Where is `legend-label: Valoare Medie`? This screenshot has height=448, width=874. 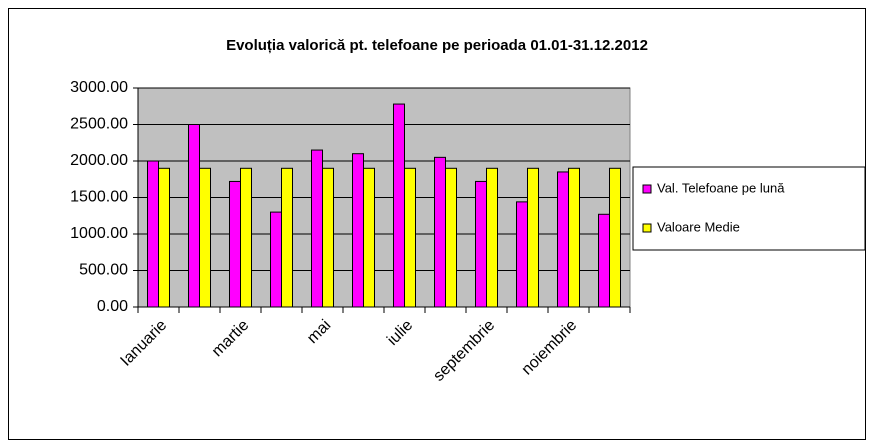 legend-label: Valoare Medie is located at coordinates (698, 226).